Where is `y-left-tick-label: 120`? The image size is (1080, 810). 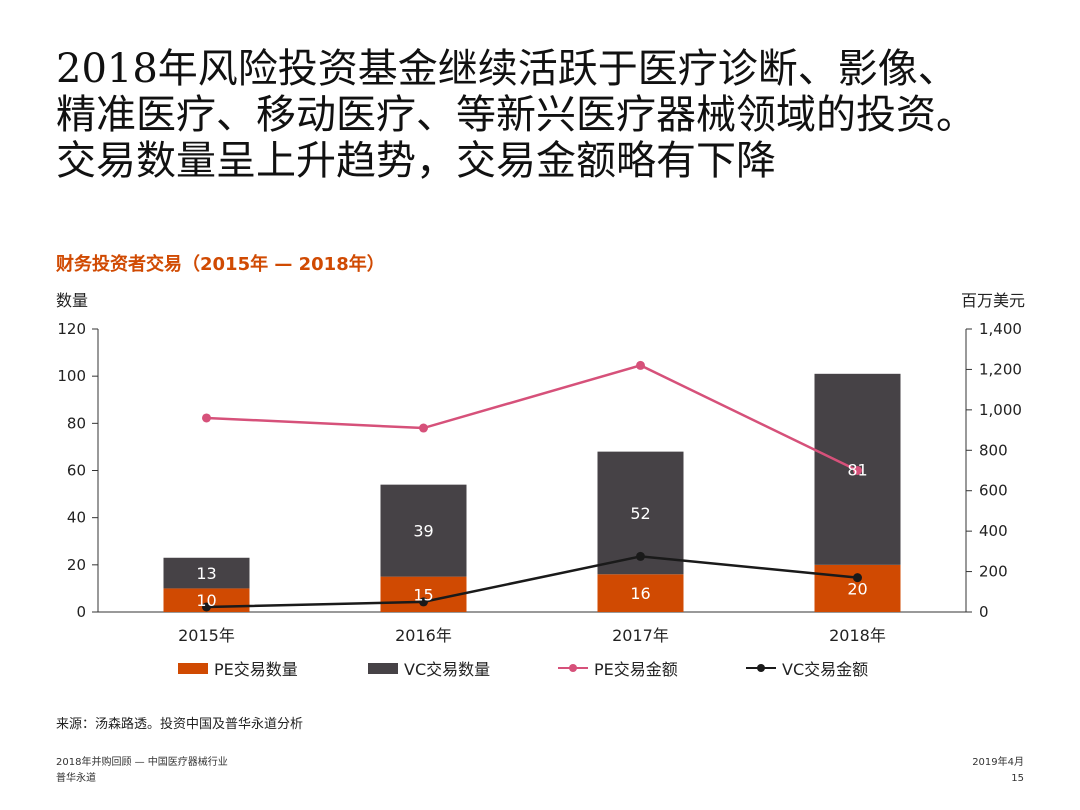 y-left-tick-label: 120 is located at coordinates (71, 329).